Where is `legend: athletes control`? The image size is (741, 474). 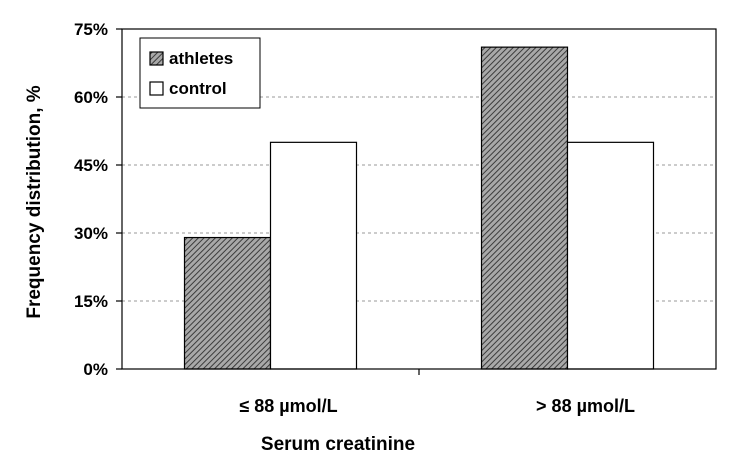 legend: athletes control is located at coordinates (200, 73).